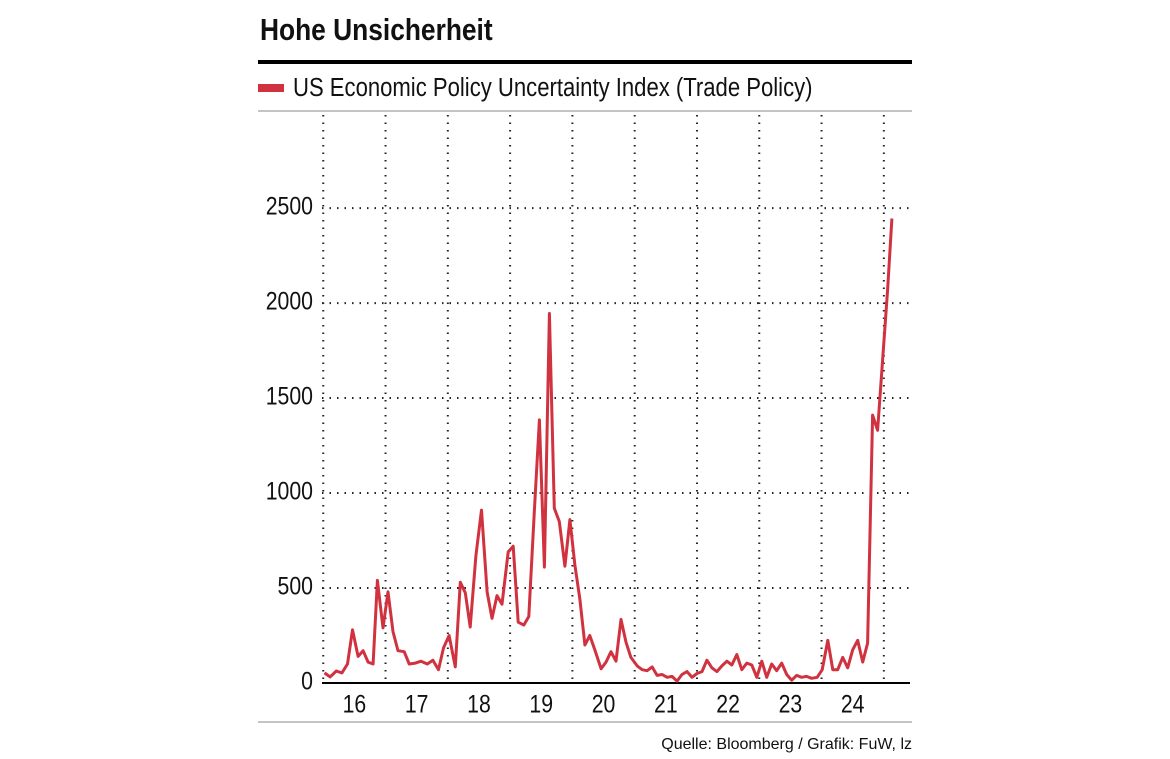 The image size is (1170, 759). Describe the element at coordinates (376, 30) in the screenshot. I see `chart-title: Hohe Unsicherheit` at that location.